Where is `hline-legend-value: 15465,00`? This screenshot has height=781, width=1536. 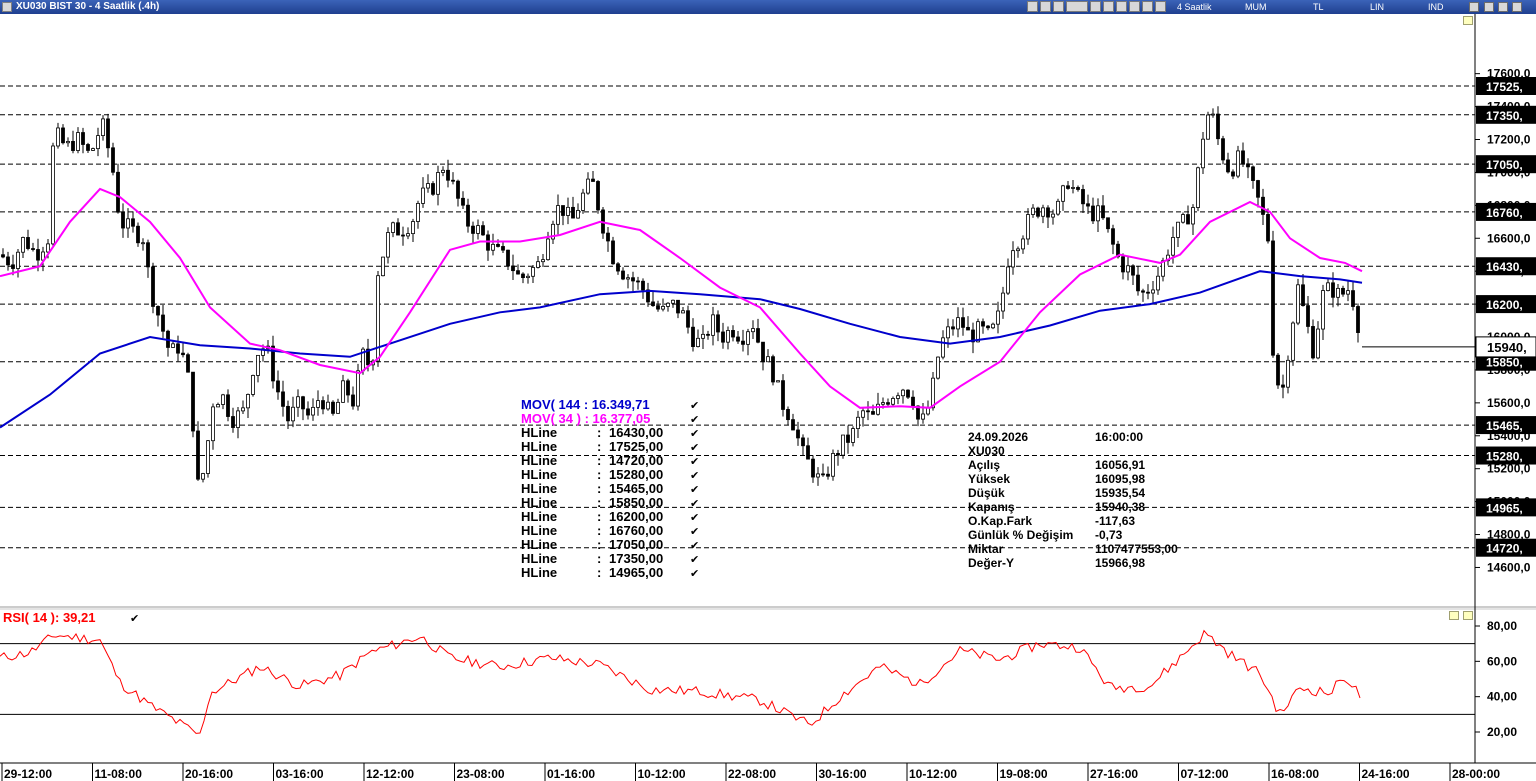
hline-legend-value: 15465,00 is located at coordinates (636, 488).